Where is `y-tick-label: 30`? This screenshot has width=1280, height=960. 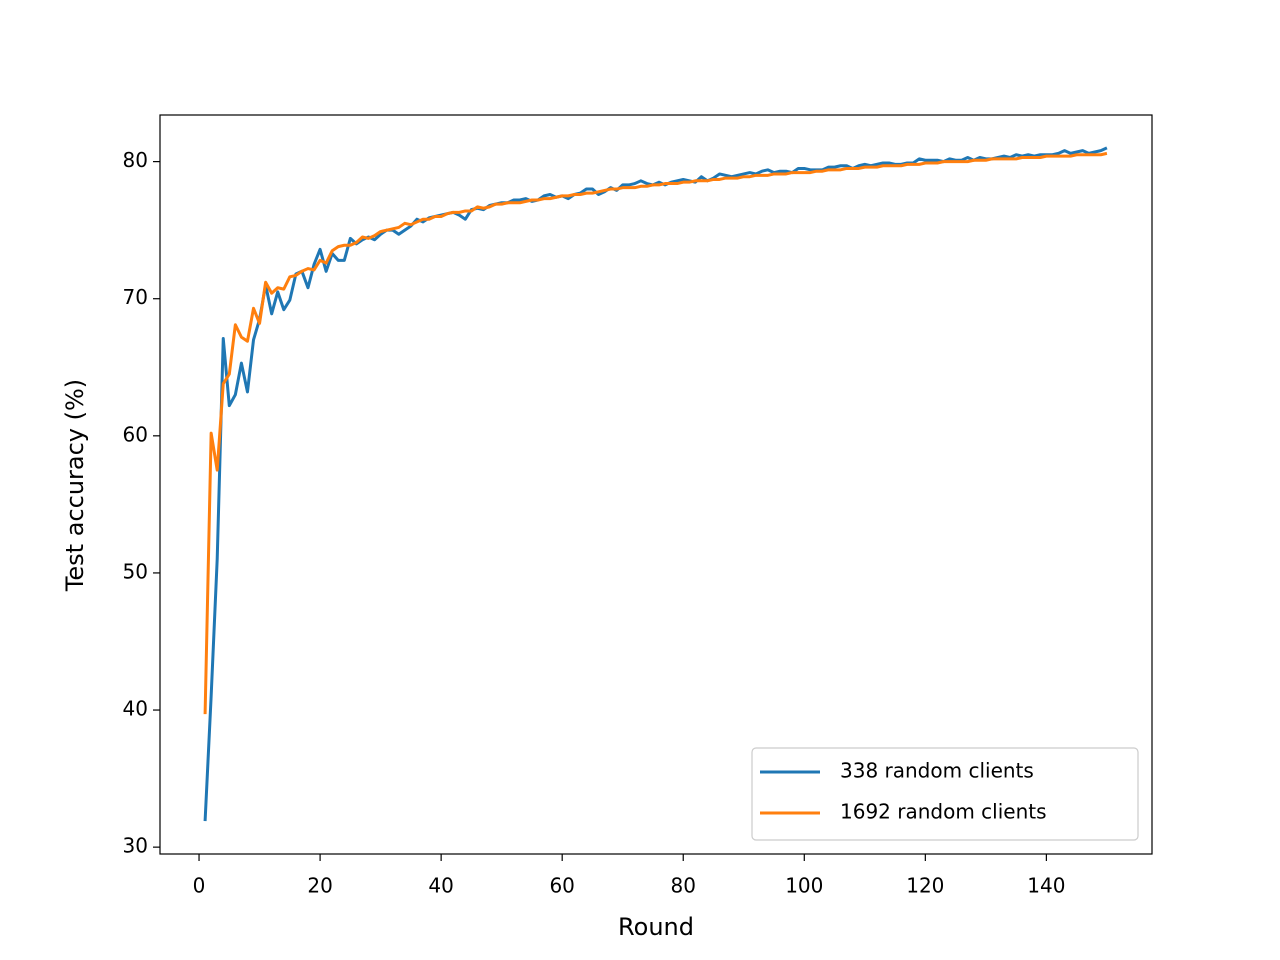
y-tick-label: 30 is located at coordinates (135, 846).